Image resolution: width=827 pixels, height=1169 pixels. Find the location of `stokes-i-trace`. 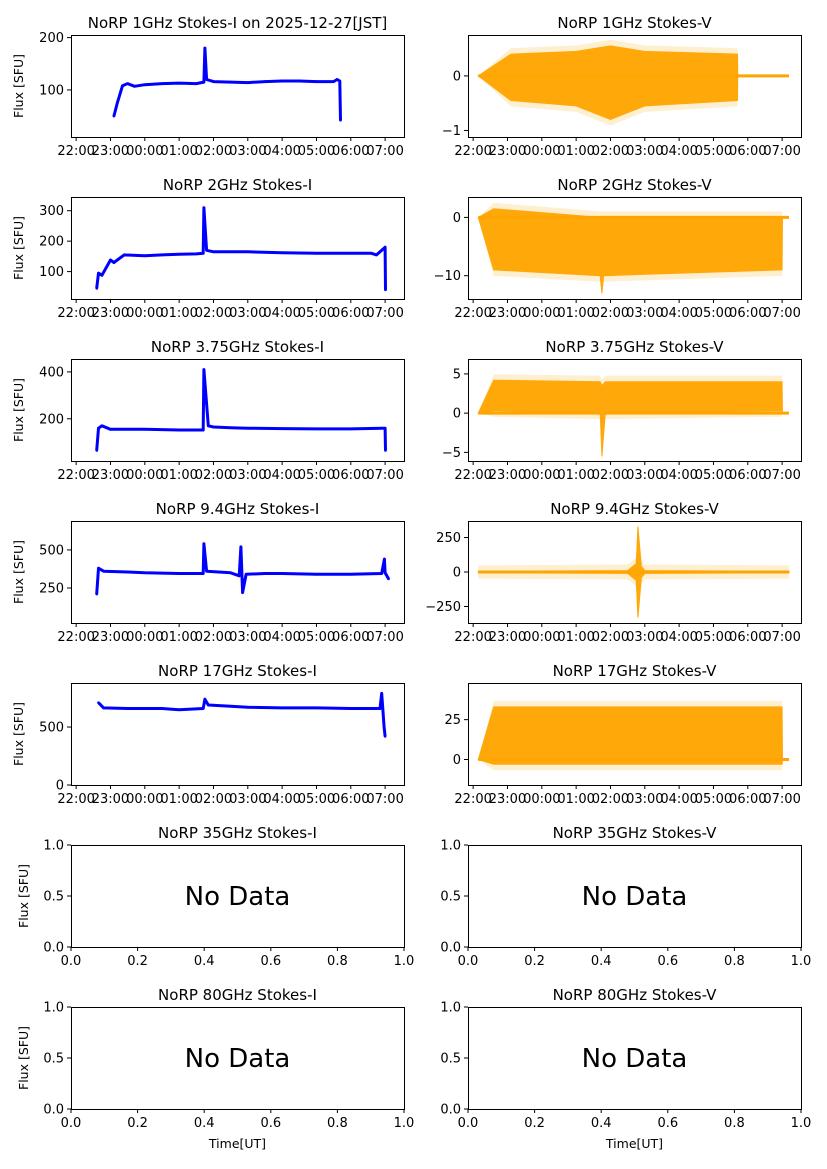

stokes-i-trace is located at coordinates (242, 568).